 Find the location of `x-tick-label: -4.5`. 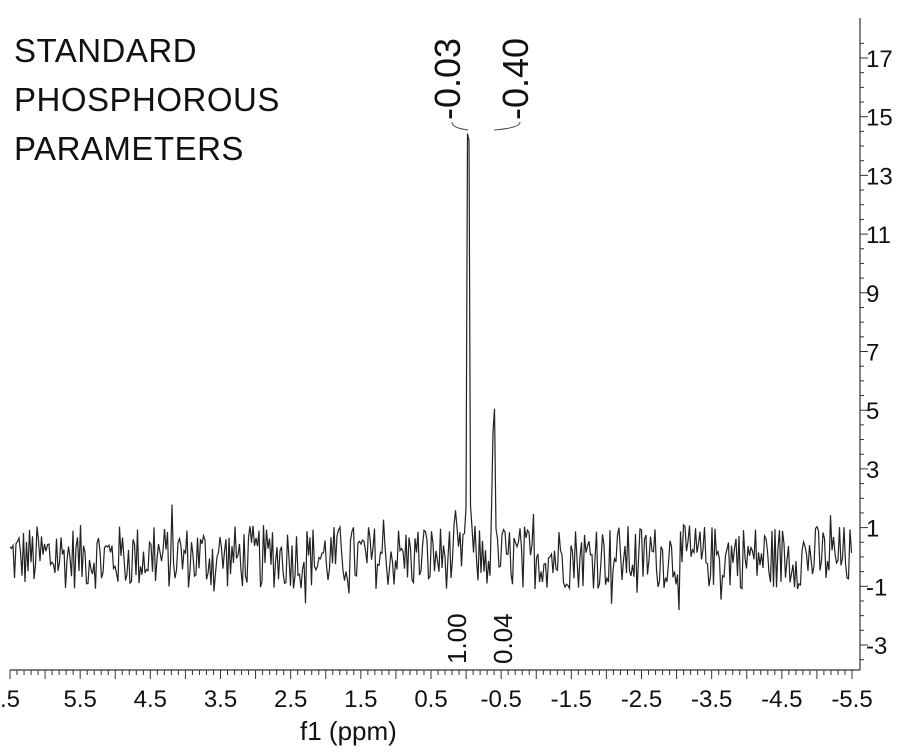

x-tick-label: -4.5 is located at coordinates (781, 699).